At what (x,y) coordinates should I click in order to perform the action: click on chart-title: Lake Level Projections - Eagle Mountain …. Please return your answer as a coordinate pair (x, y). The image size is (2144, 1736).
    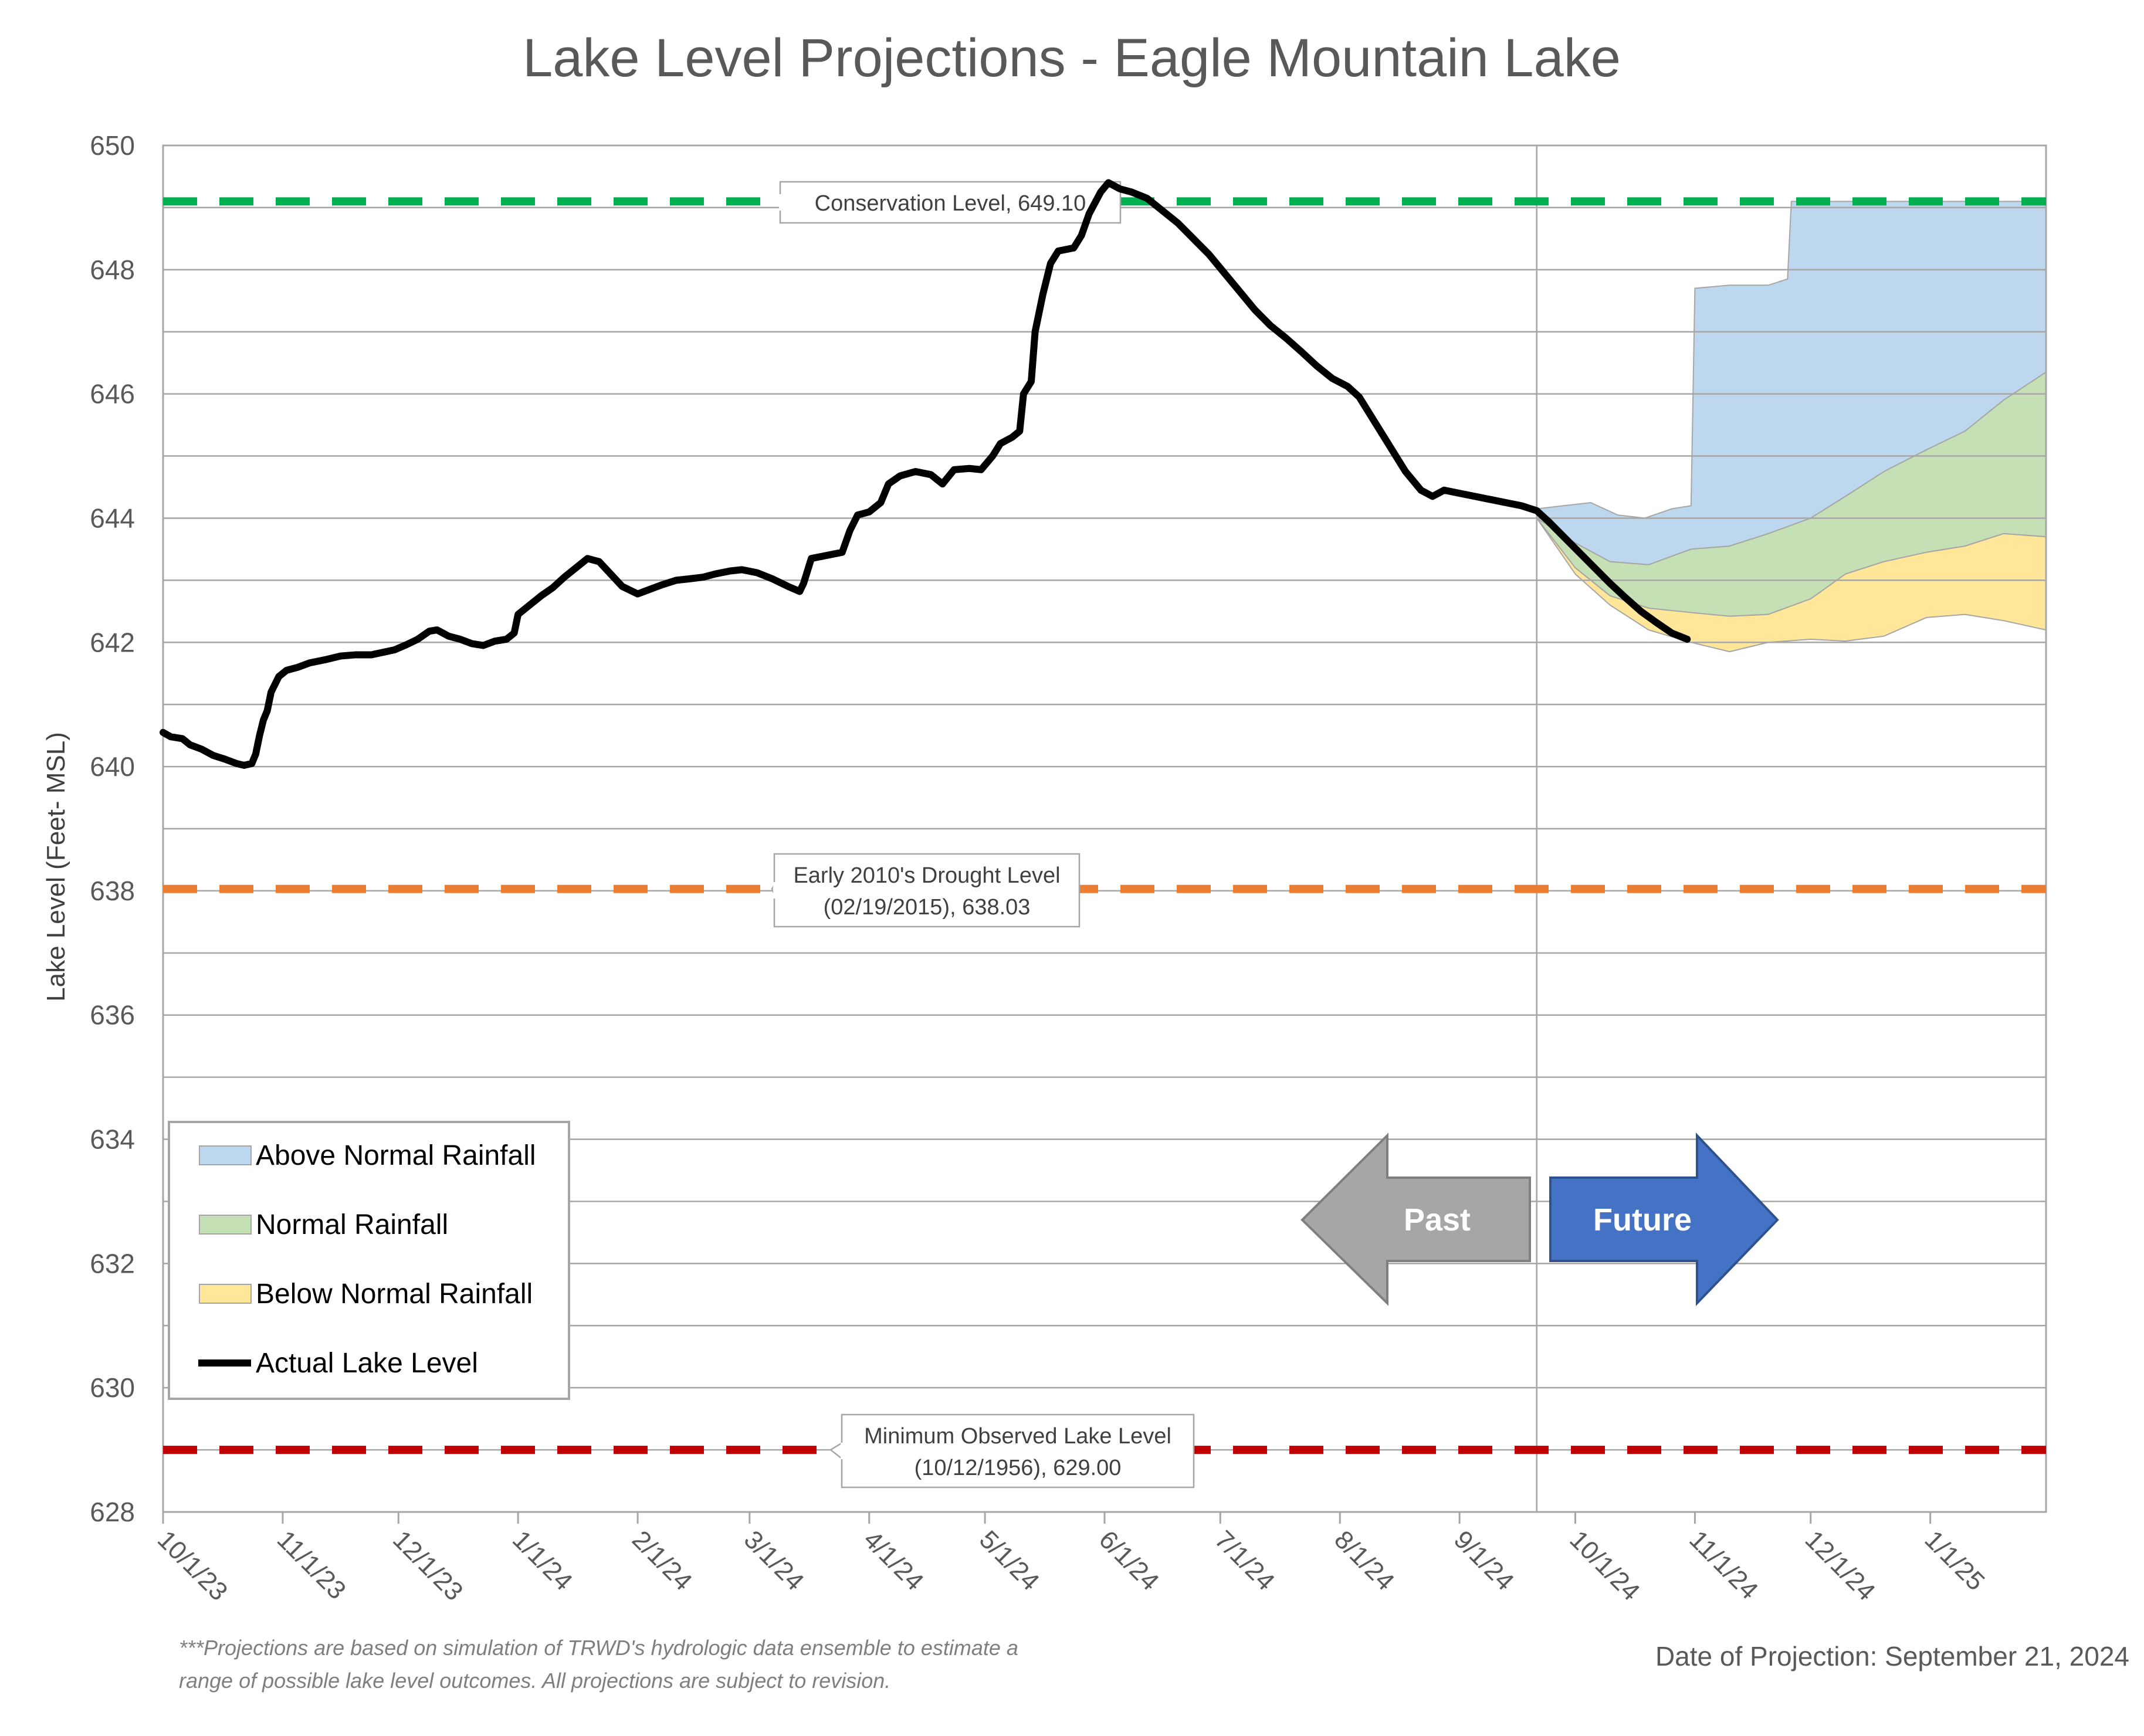
    Looking at the image, I should click on (1072, 58).